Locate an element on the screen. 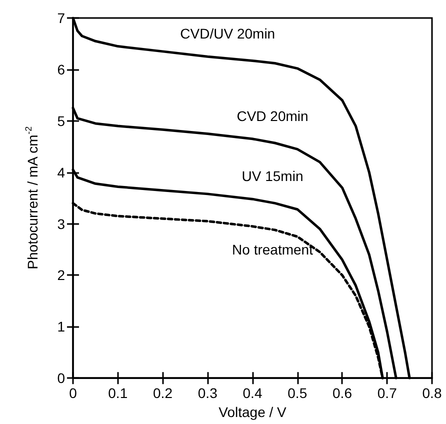 The width and height of the screenshot is (446, 424). y-axis-title: Photocurrent / mA cm-2 is located at coordinates (32, 198).